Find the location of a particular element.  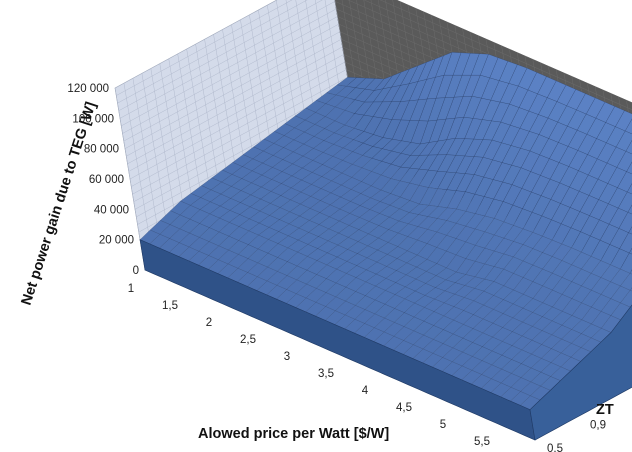

x-tick-label: 5,5 is located at coordinates (482, 442).